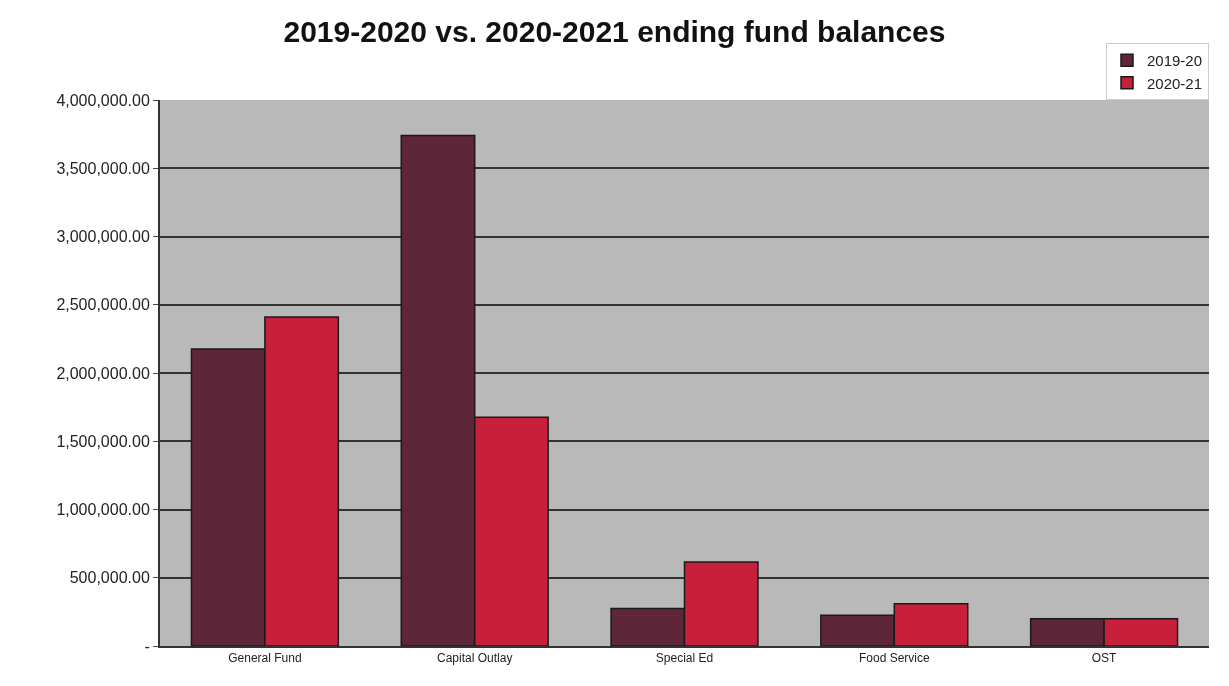 This screenshot has width=1229, height=686. I want to click on y-tick-label: 3,500,000.00, so click(103, 168).